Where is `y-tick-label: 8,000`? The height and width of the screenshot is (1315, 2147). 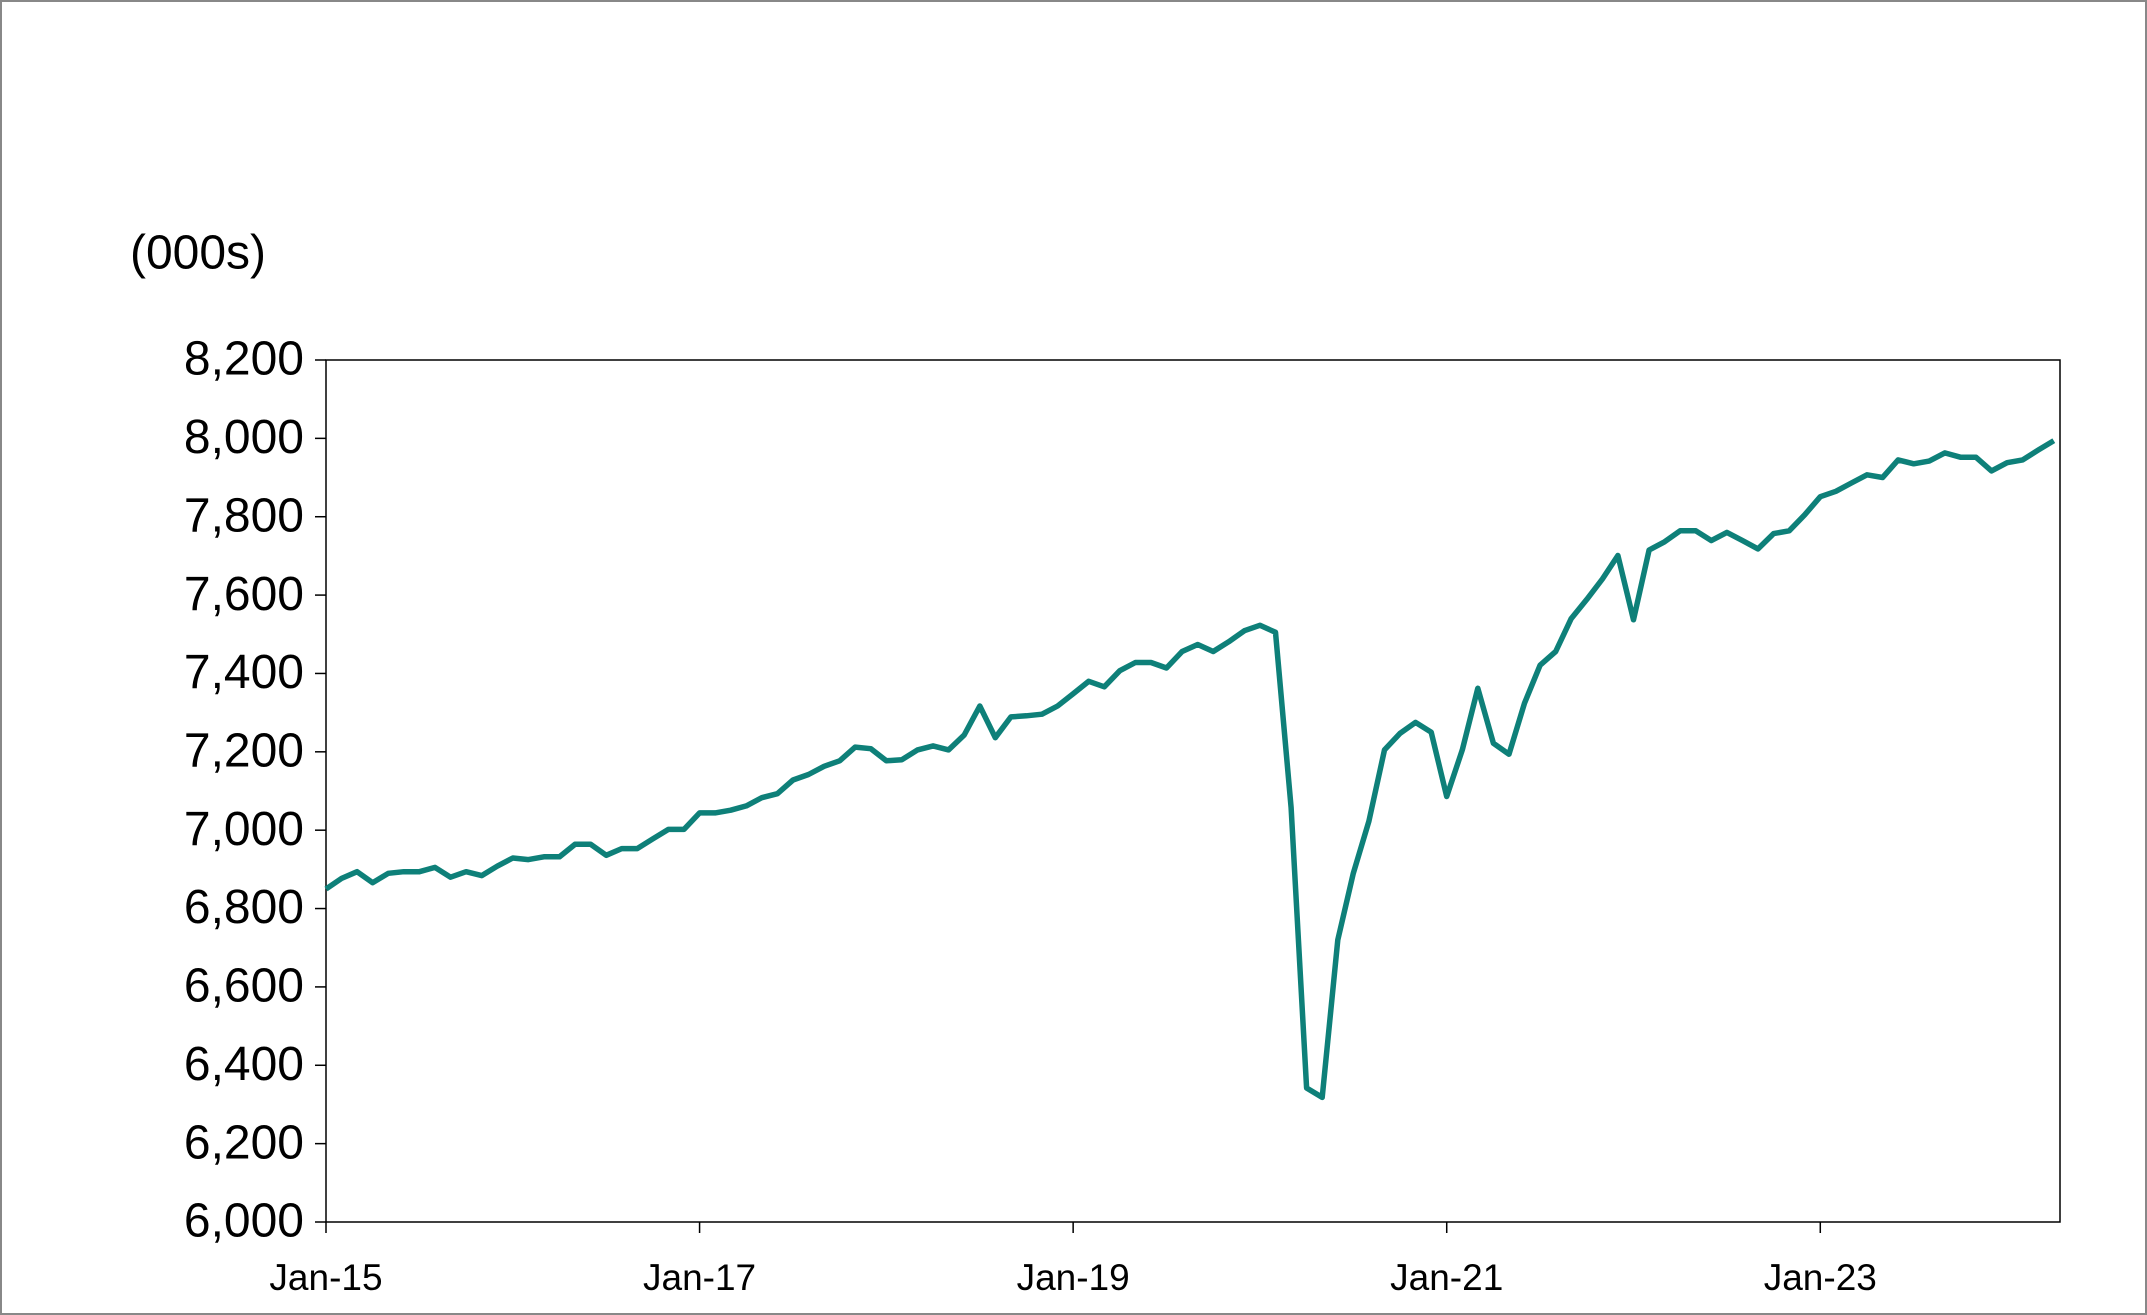 y-tick-label: 8,000 is located at coordinates (244, 437).